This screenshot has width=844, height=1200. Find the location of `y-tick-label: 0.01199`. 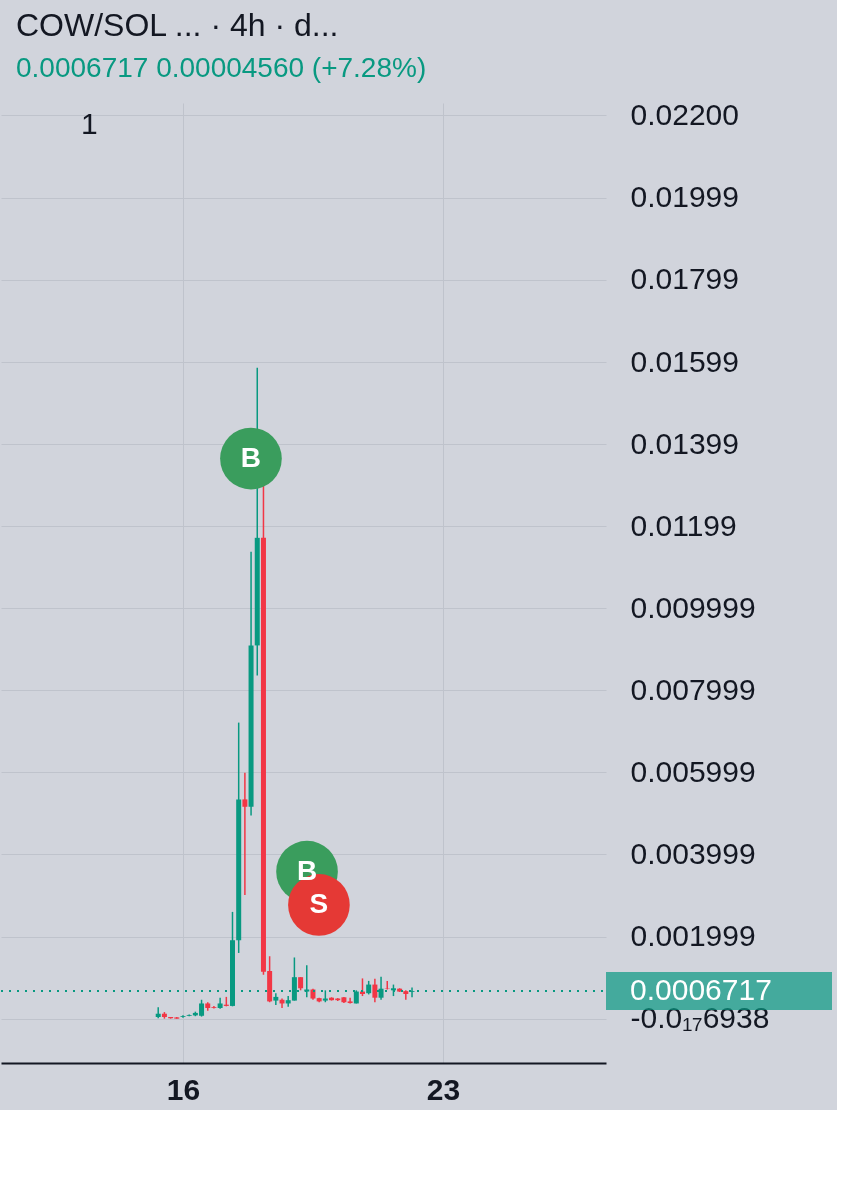

y-tick-label: 0.01199 is located at coordinates (683, 525).